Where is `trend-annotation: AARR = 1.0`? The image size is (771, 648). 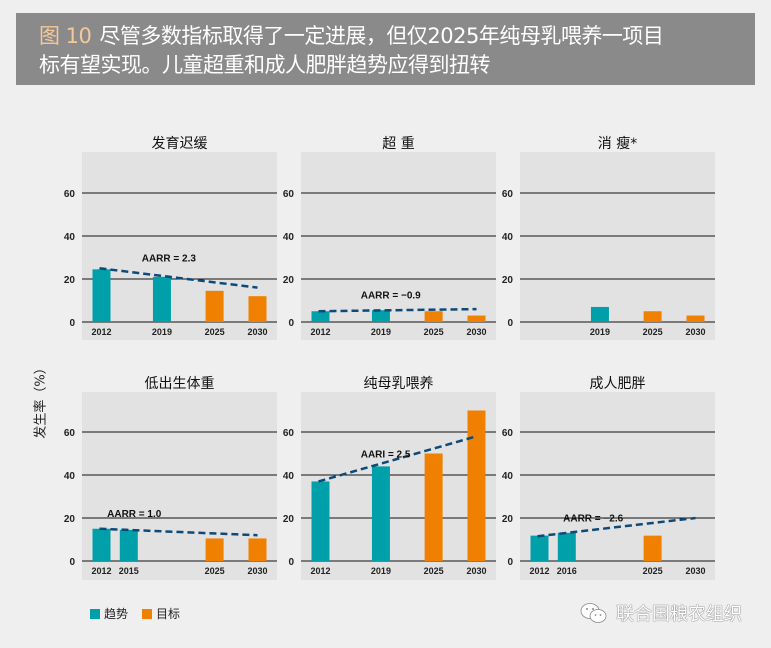
trend-annotation: AARR = 1.0 is located at coordinates (134, 514).